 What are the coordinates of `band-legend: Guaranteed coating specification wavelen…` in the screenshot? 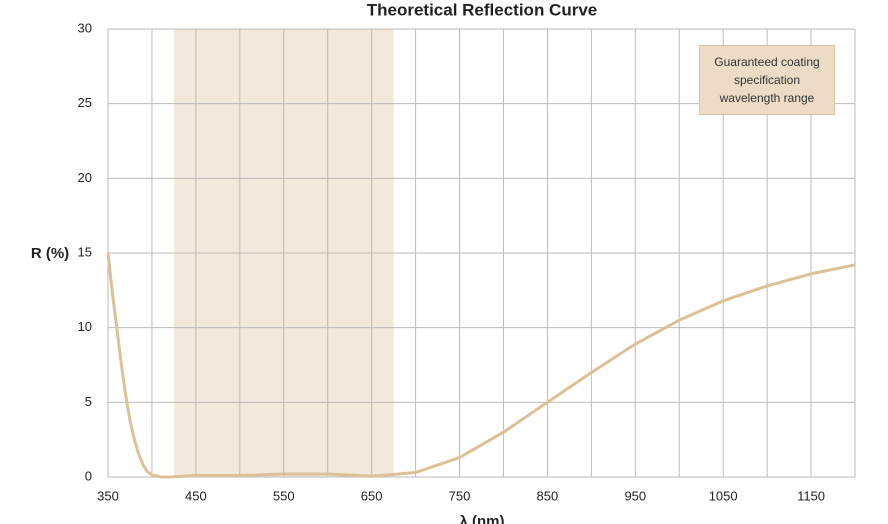 It's located at (767, 80).